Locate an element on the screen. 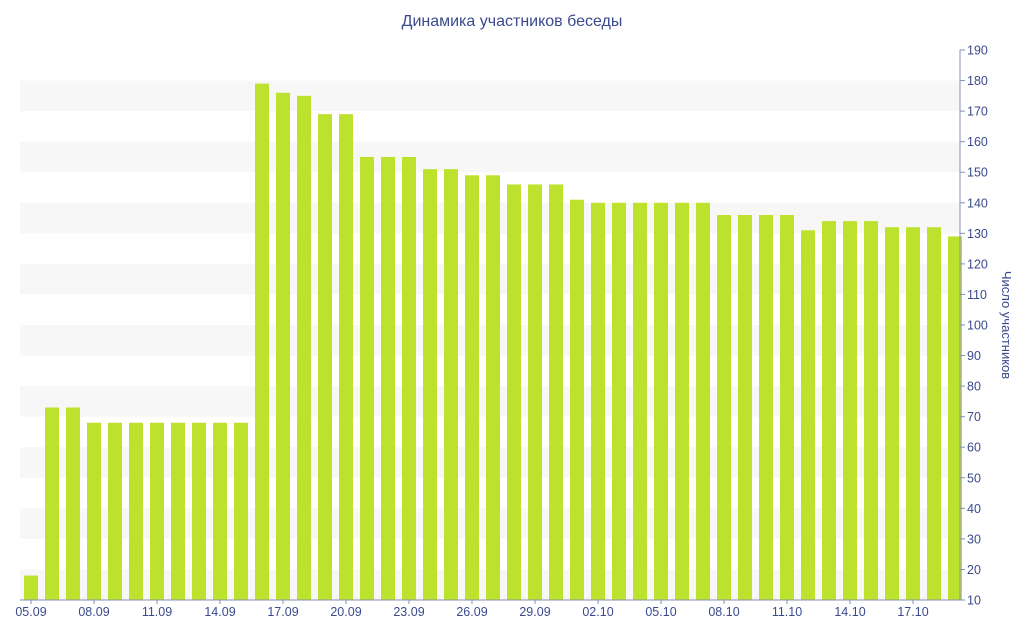  y-tick-label: 10 is located at coordinates (974, 601).